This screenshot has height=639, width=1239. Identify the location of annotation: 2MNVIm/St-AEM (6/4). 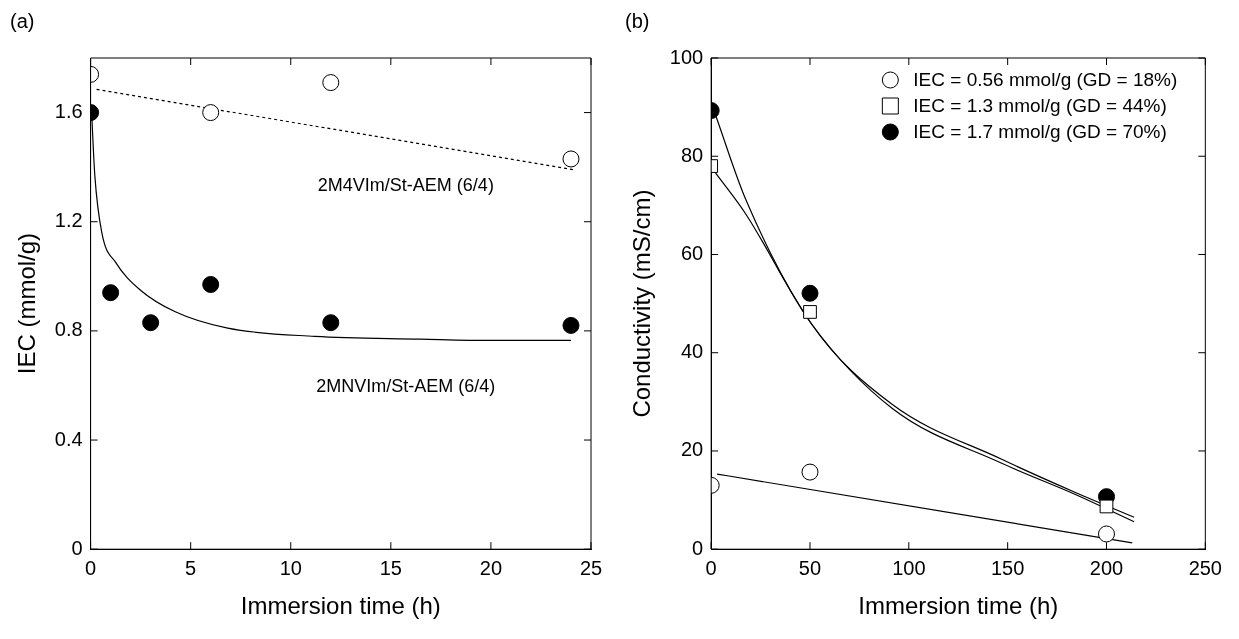
(406, 386).